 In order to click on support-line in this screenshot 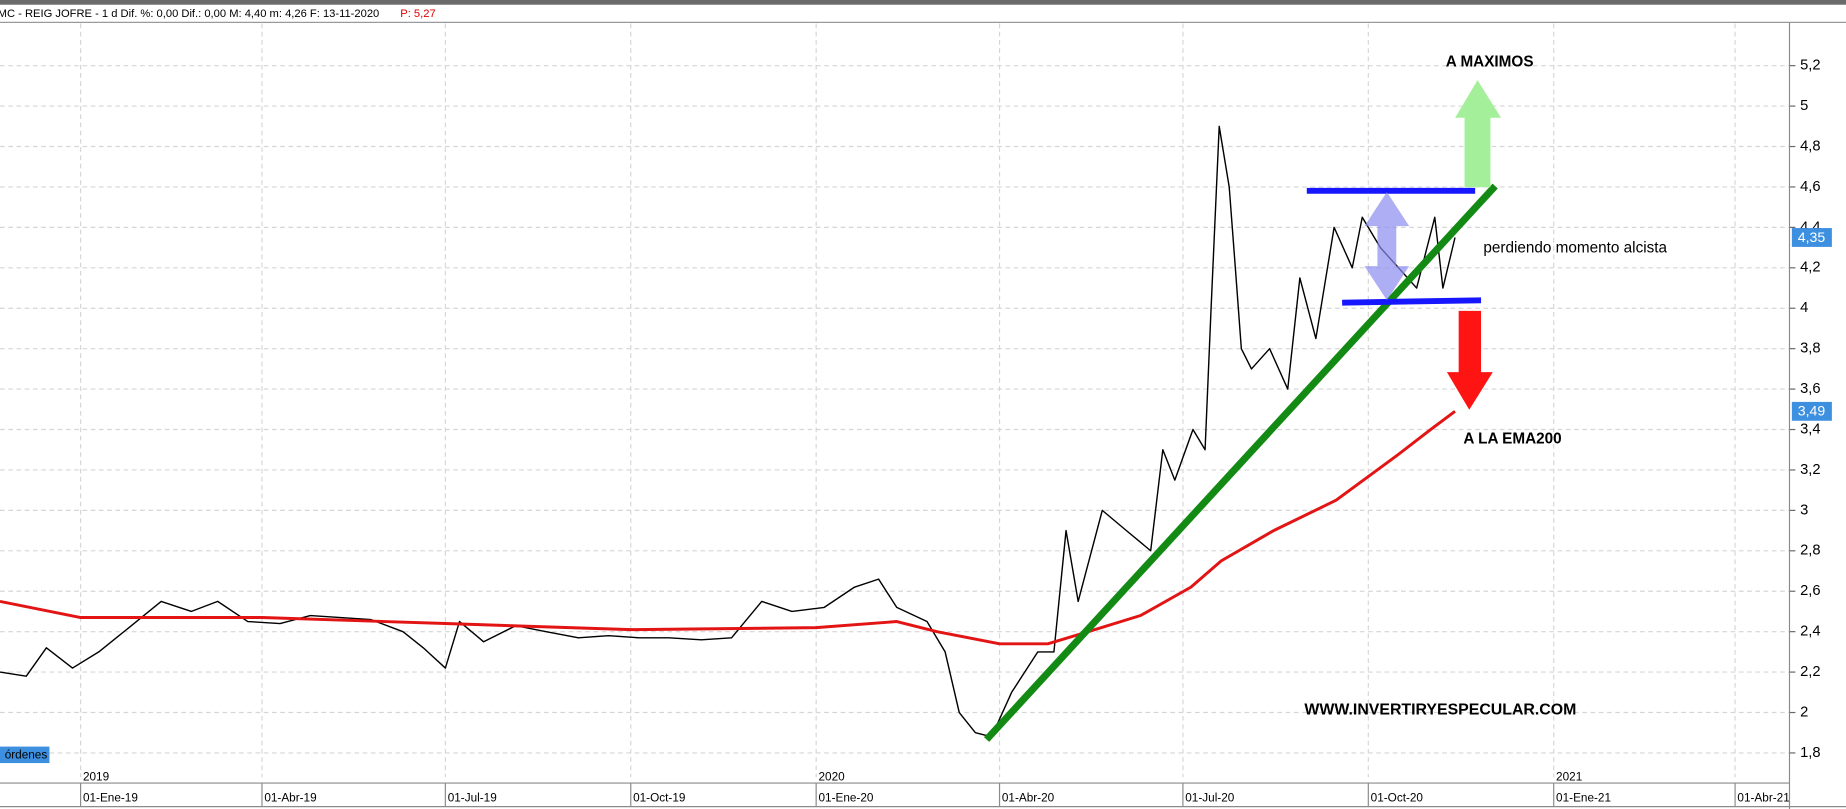, I will do `click(1412, 301)`.